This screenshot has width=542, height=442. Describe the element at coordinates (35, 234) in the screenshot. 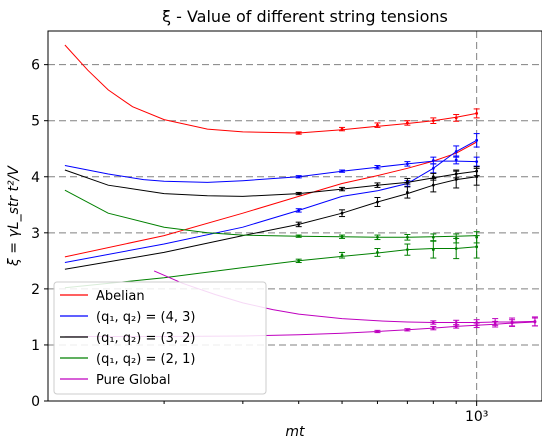

I see `y-tick-label: 3` at that location.